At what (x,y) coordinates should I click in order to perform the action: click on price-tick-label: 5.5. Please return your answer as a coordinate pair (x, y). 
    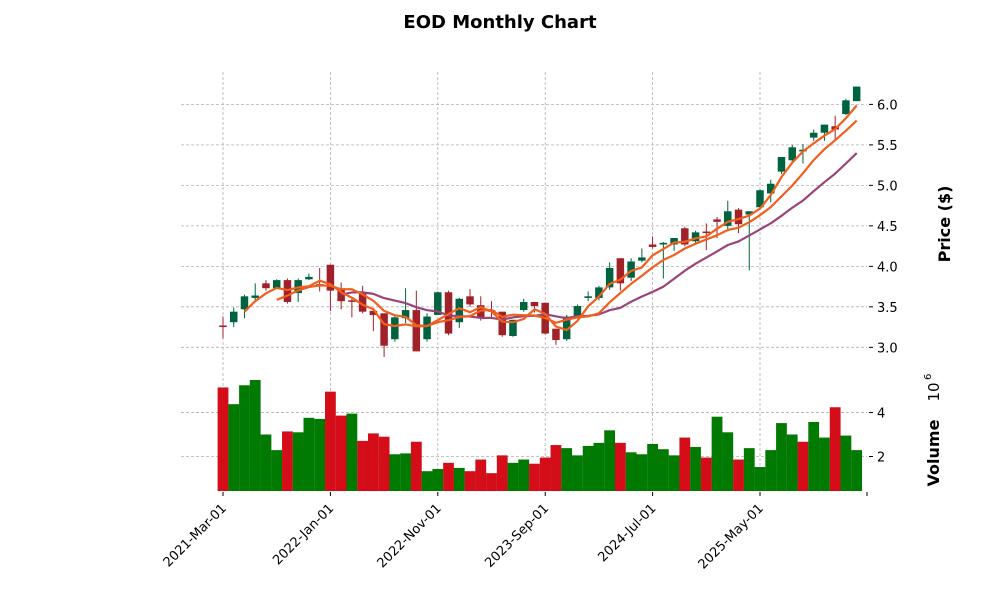
    Looking at the image, I should click on (887, 146).